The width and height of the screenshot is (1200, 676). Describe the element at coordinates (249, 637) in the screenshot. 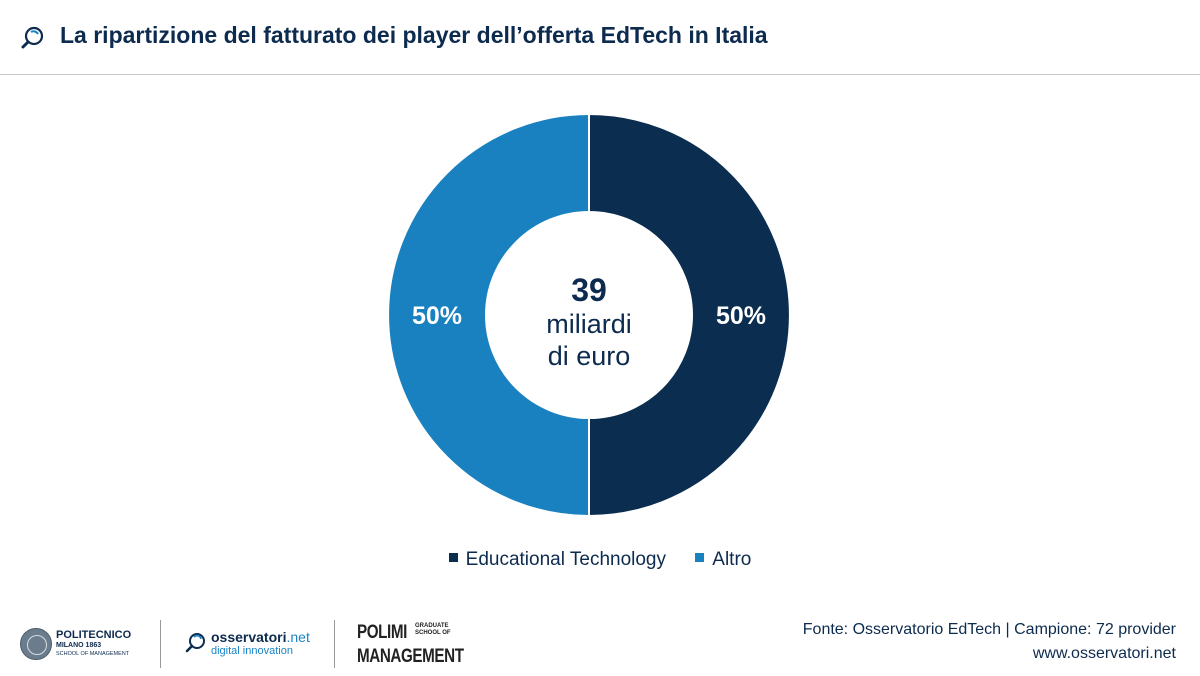

I see `osservatori-logo-word: osservatori` at that location.